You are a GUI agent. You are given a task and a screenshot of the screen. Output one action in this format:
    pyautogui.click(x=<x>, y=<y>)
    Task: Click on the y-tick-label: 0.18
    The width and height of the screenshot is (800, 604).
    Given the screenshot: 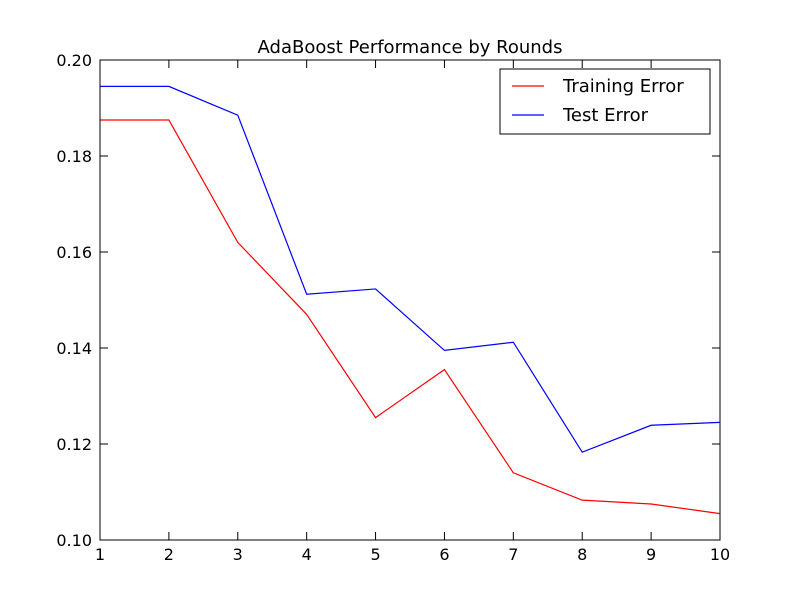 What is the action you would take?
    pyautogui.click(x=74, y=156)
    